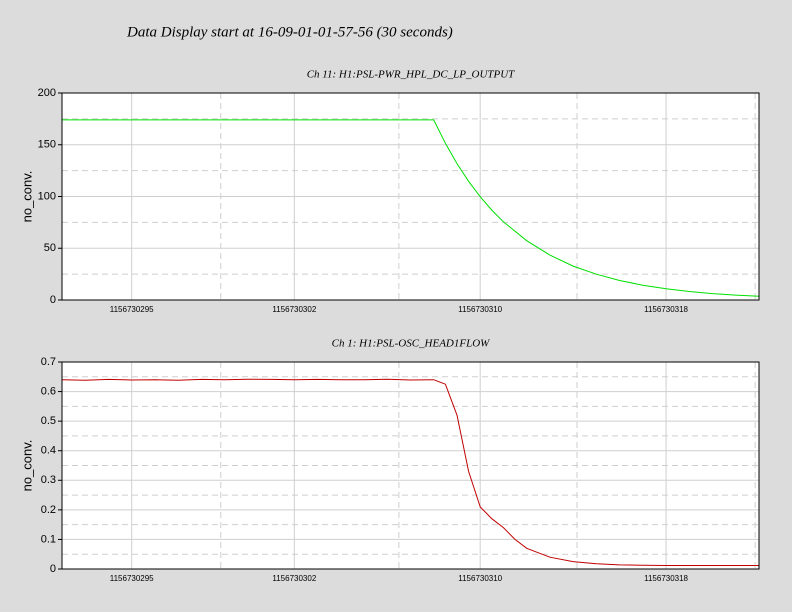 This screenshot has height=612, width=792. I want to click on y-tick-label: 0.3, so click(48, 480).